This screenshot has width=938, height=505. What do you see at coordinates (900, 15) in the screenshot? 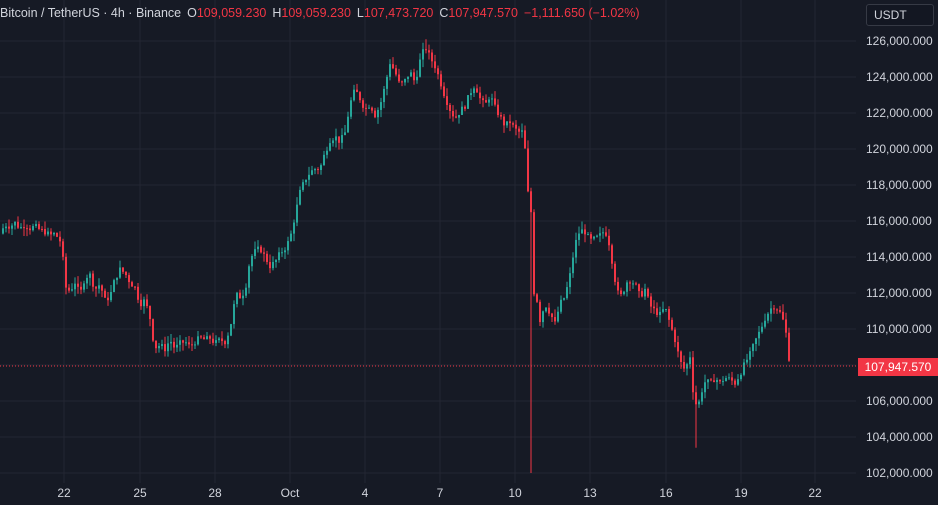
I see `currency-button: USDT` at bounding box center [900, 15].